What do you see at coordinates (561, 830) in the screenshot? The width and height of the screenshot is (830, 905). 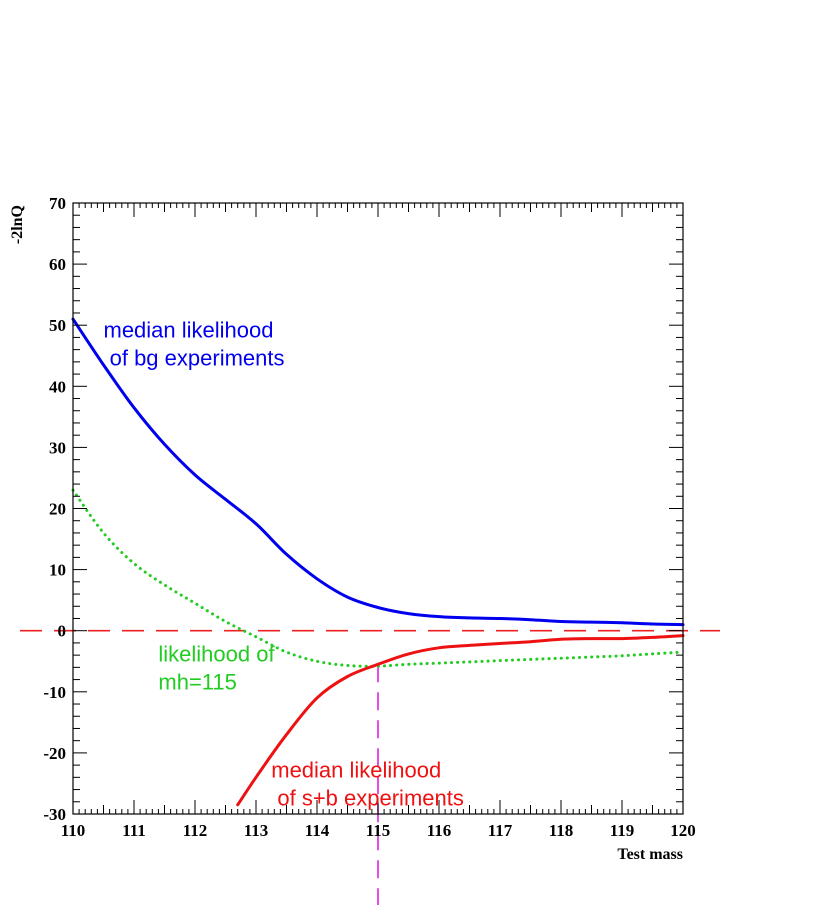 I see `x-tick-label: 118` at bounding box center [561, 830].